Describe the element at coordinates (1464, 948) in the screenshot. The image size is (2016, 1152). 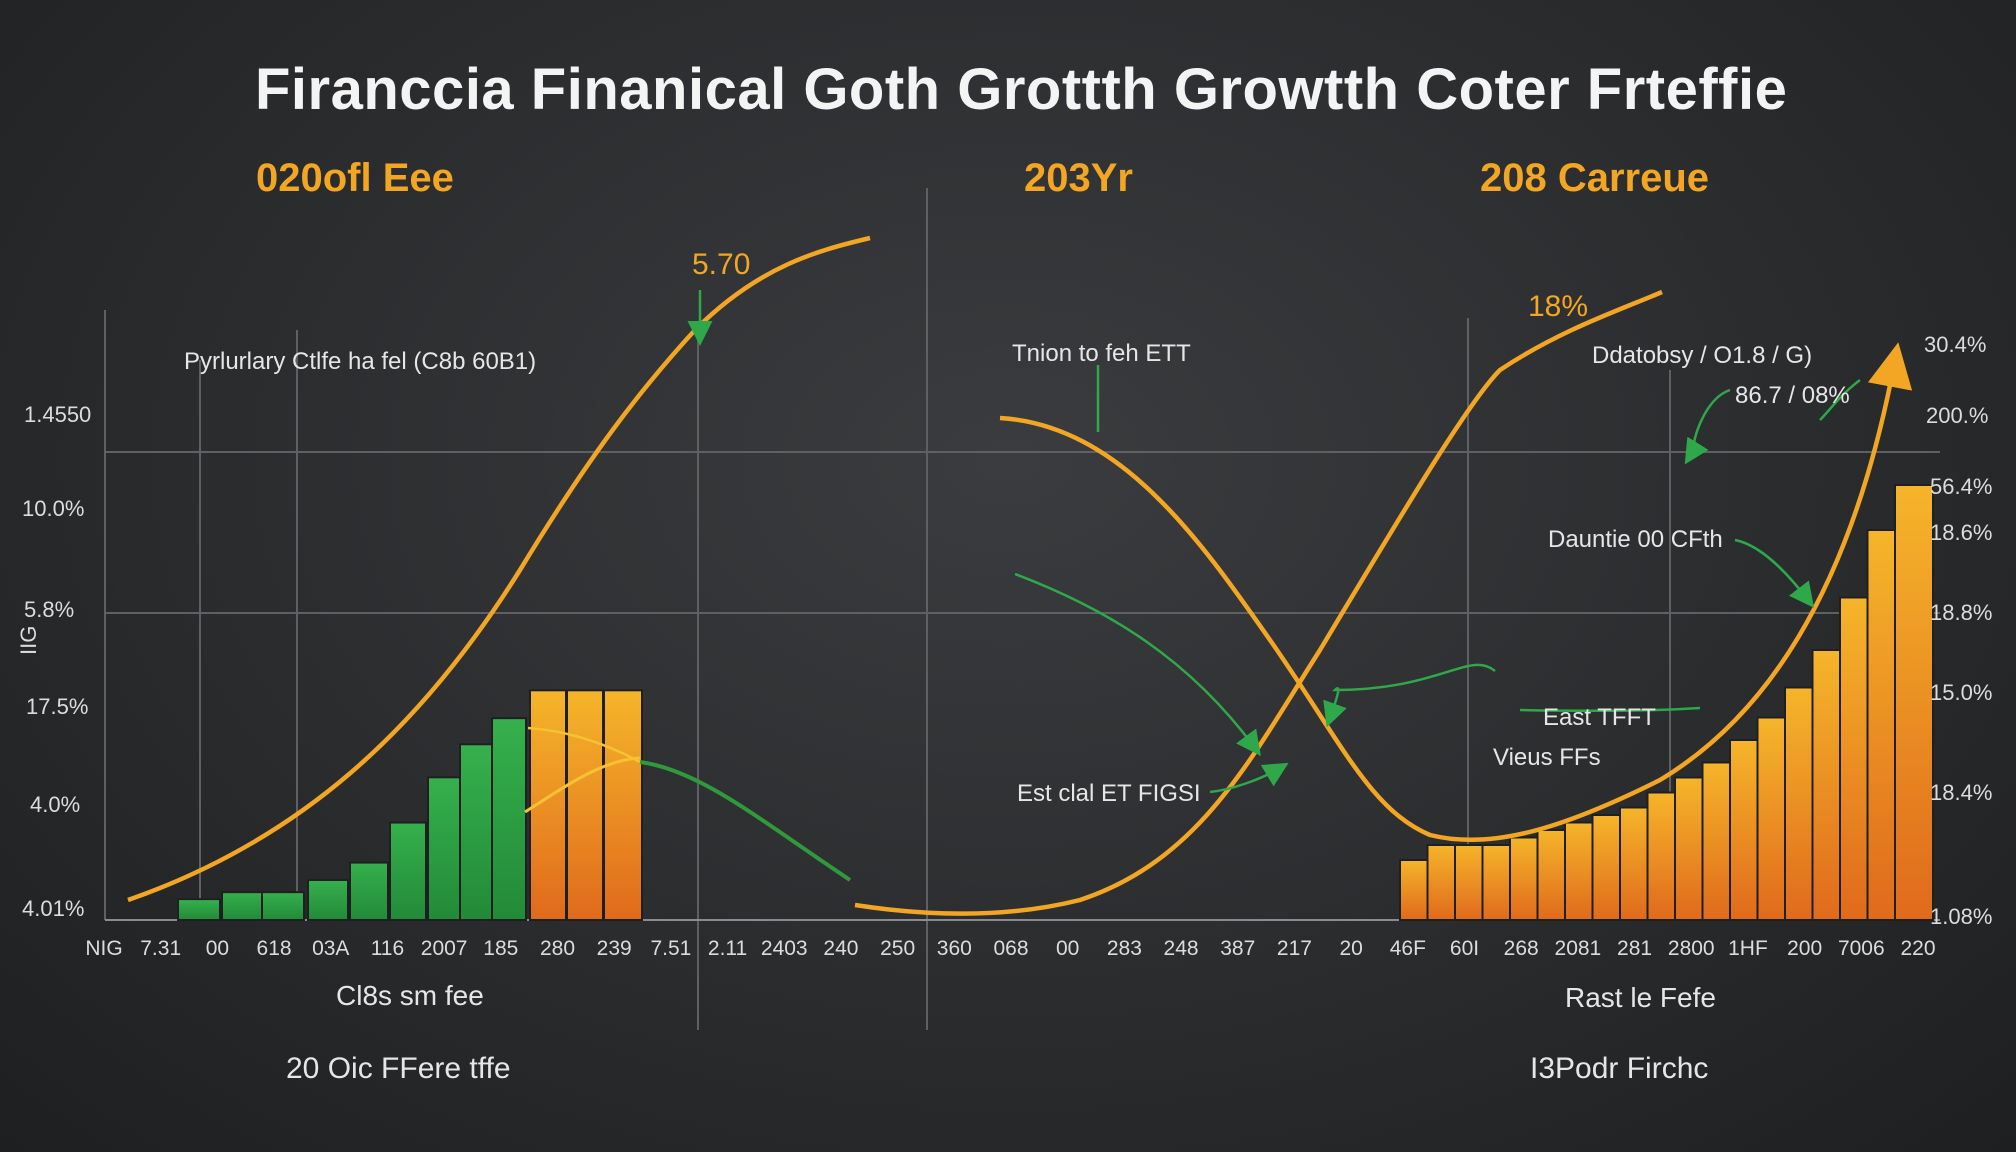
I see `x-tick-label: 60I` at that location.